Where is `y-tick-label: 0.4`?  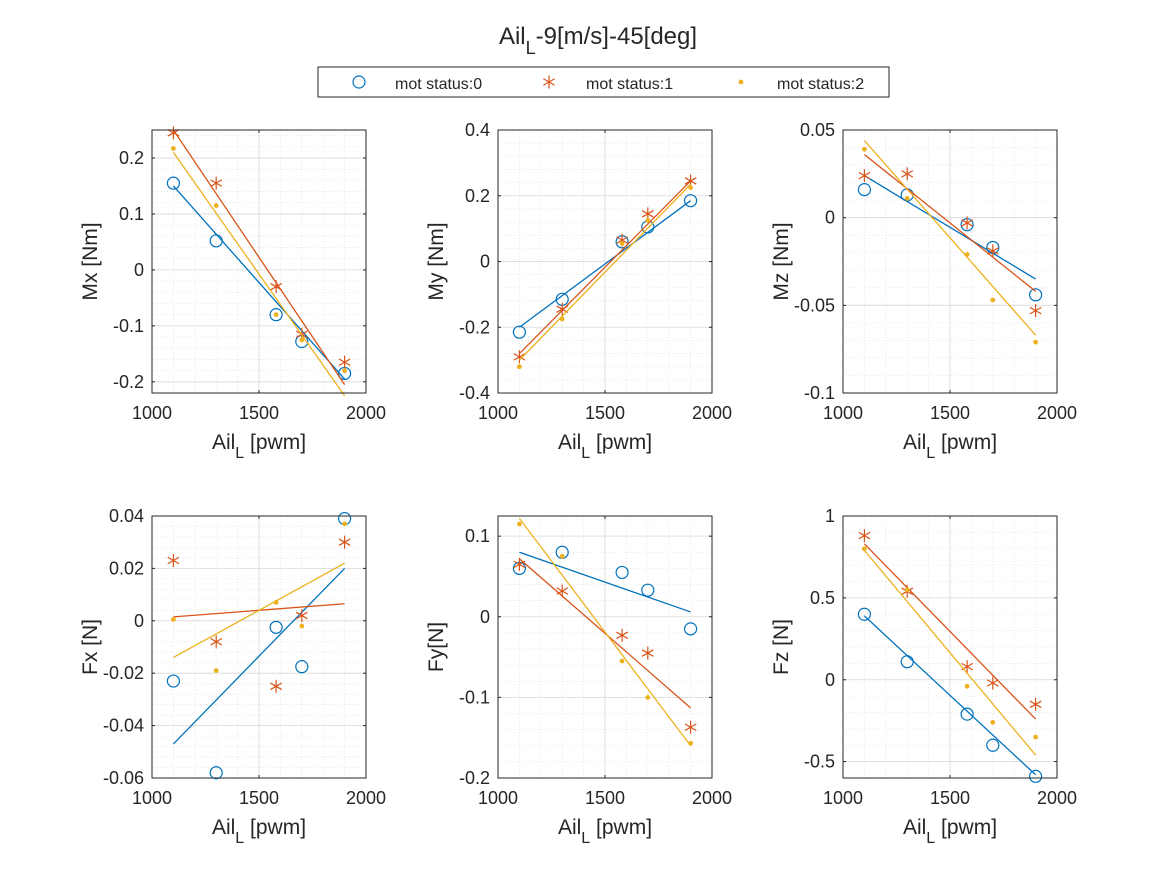 y-tick-label: 0.4 is located at coordinates (477, 130).